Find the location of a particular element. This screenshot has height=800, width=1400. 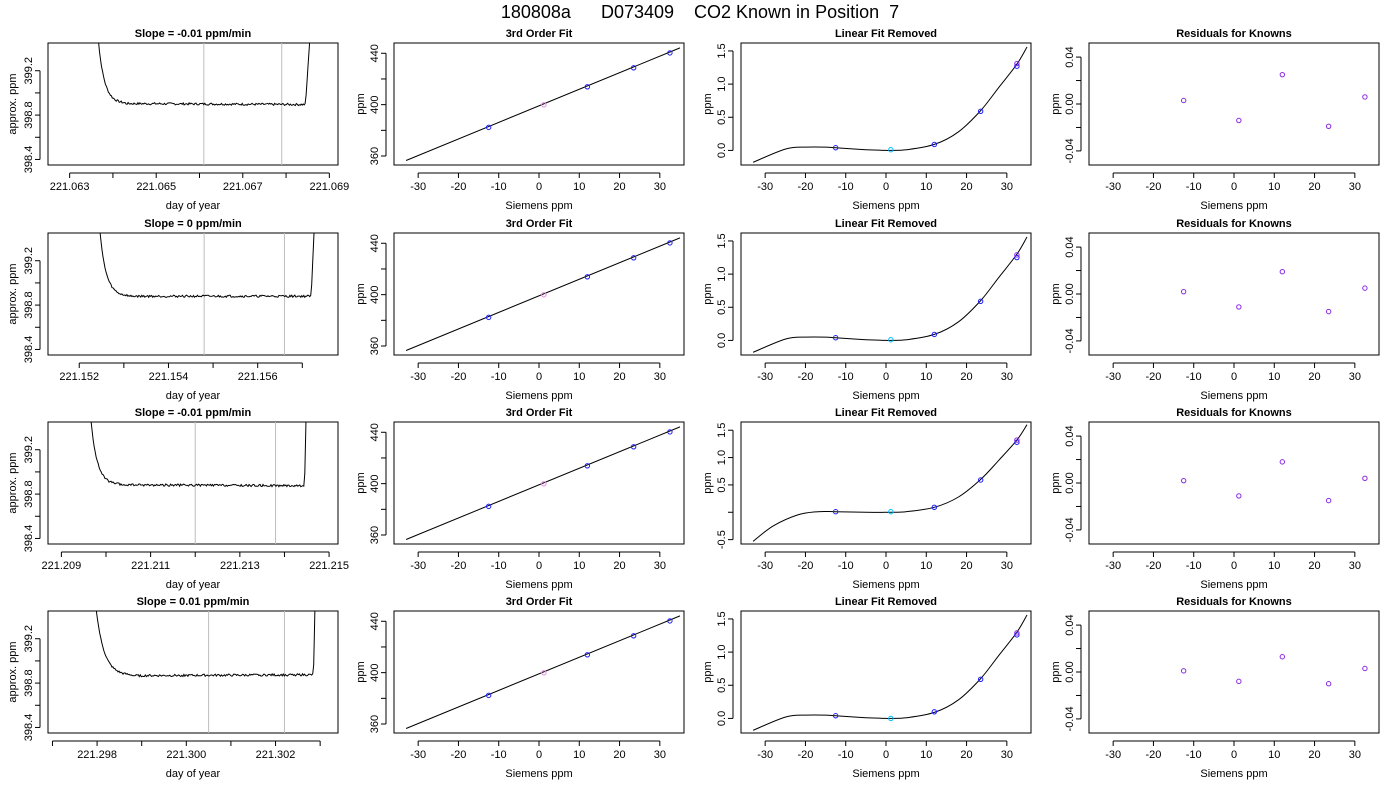

y-tick-label: 1.0 is located at coordinates (722, 457).